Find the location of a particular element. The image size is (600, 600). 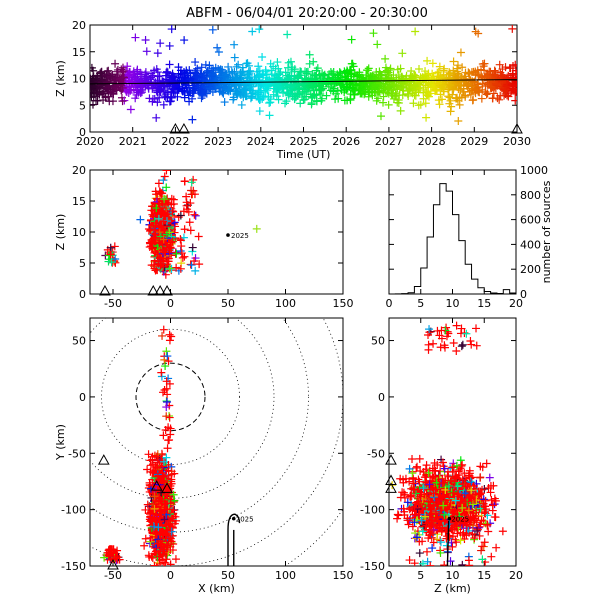

x-tick-label: 5 is located at coordinates (420, 575).